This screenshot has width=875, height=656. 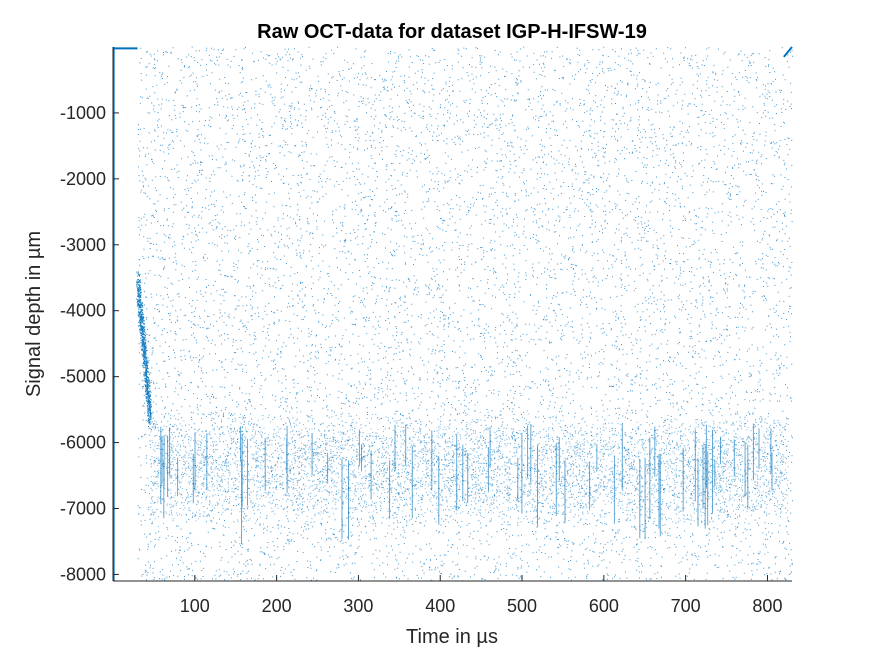 I want to click on x-tick-label: 800, so click(x=767, y=606).